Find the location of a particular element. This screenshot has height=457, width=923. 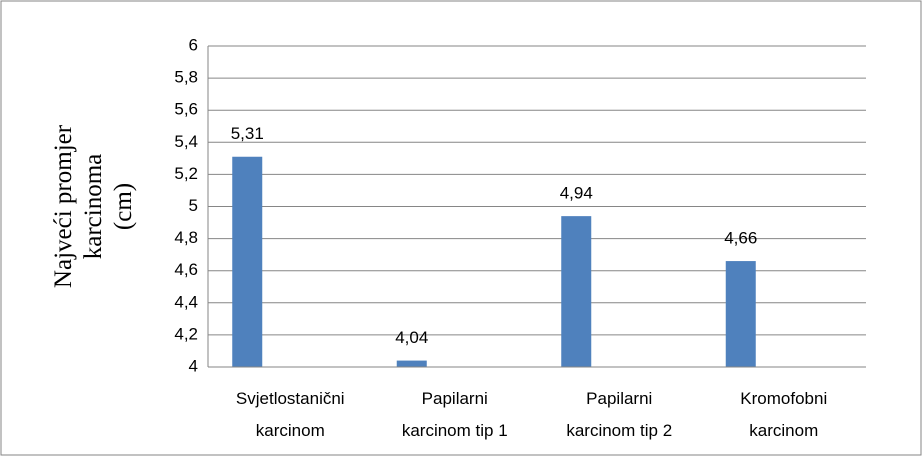

y-tick-label: 4,2 is located at coordinates (186, 333).